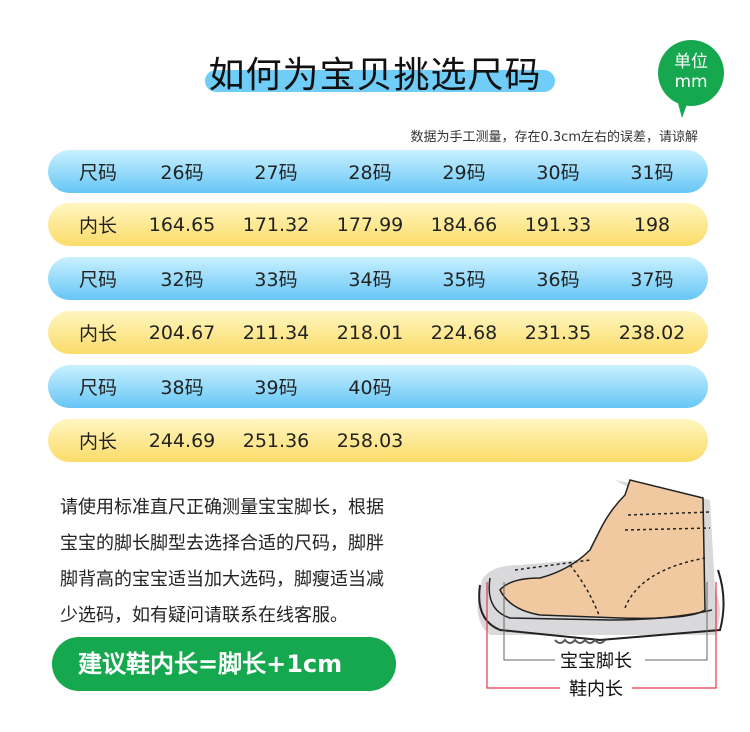  What do you see at coordinates (182, 173) in the screenshot?
I see `table-cell: 26码` at bounding box center [182, 173].